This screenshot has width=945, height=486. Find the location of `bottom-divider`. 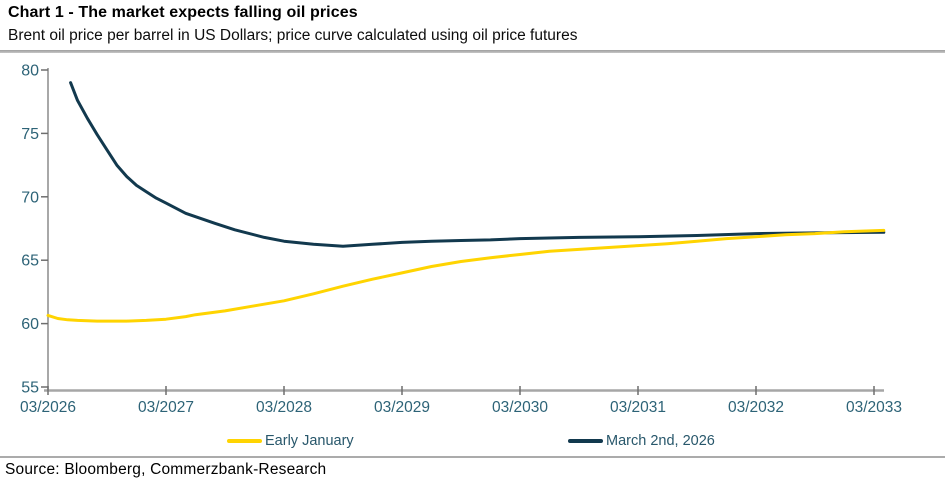

bottom-divider is located at coordinates (472, 457).